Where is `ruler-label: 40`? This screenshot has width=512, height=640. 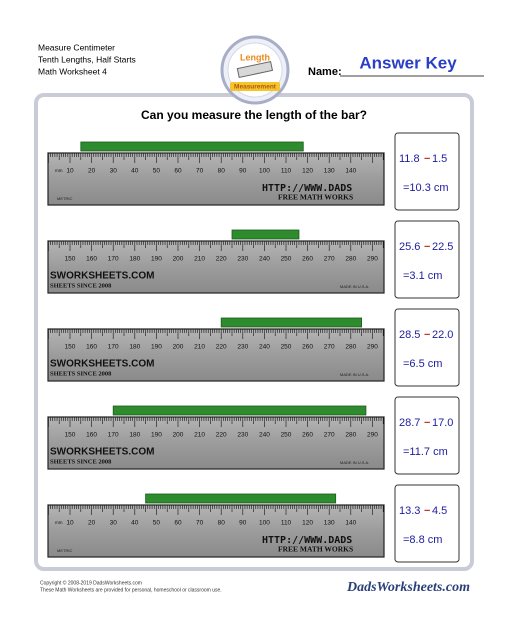
ruler-label: 40 is located at coordinates (135, 523).